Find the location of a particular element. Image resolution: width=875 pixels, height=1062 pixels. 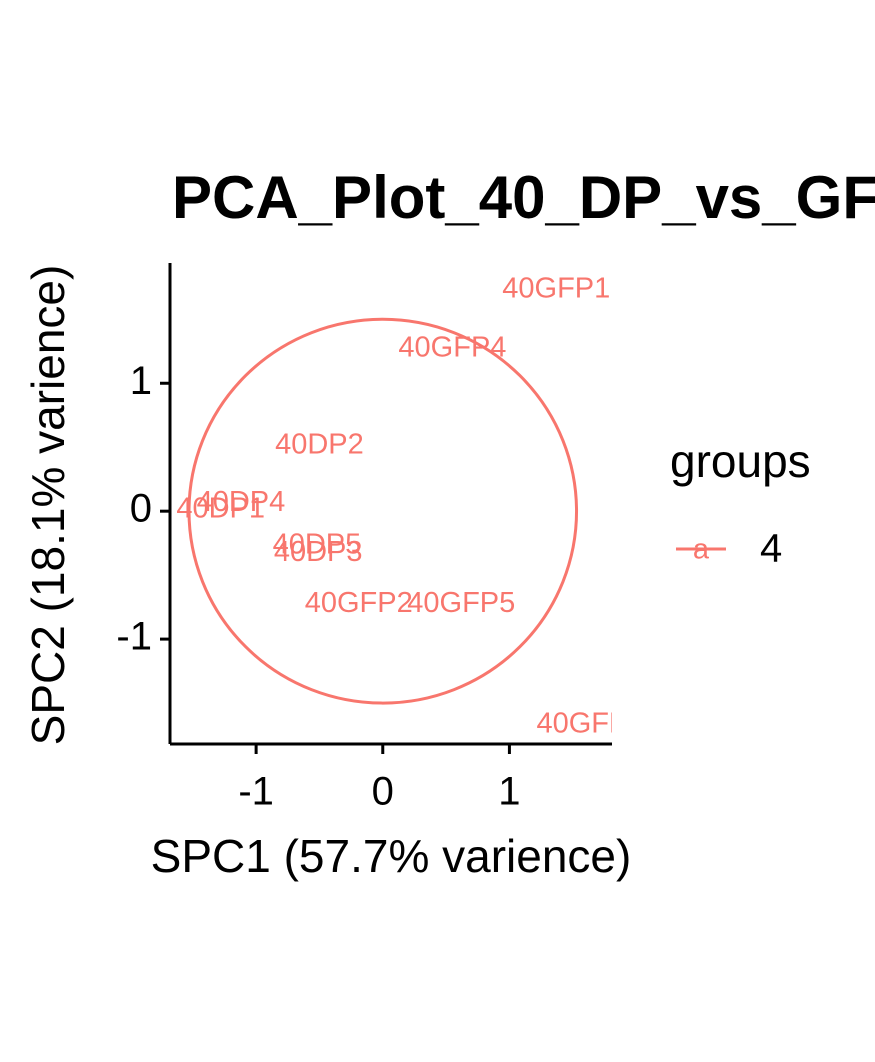

x-tick-label: 0 is located at coordinates (383, 792).